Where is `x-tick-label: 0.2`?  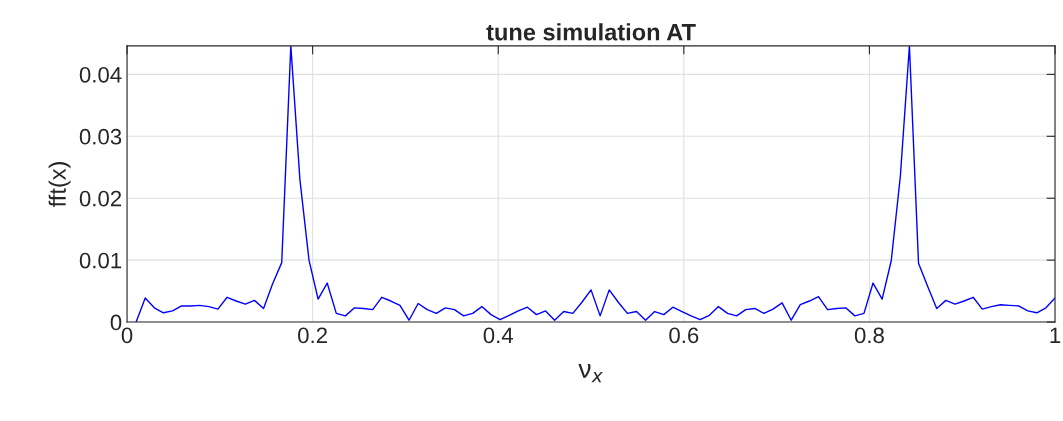 x-tick-label: 0.2 is located at coordinates (312, 335).